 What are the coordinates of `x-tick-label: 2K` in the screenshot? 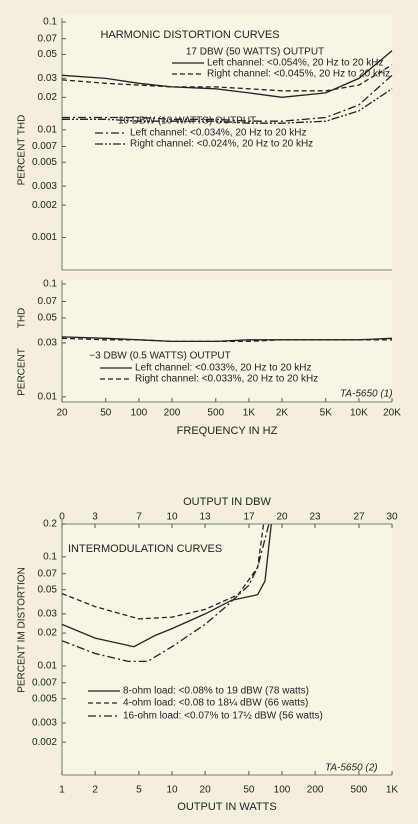 It's located at (282, 413).